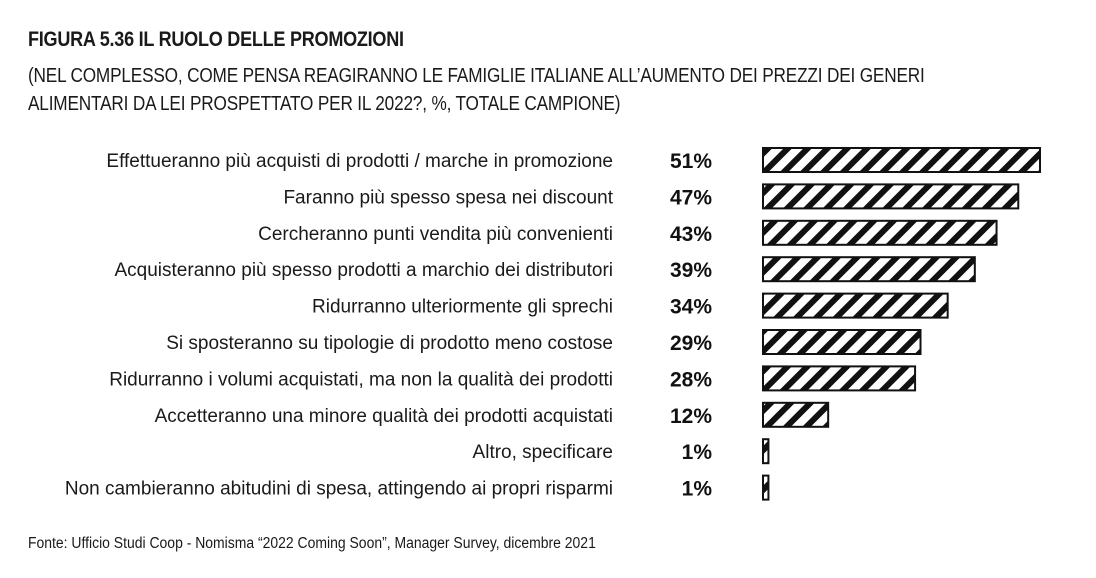 Image resolution: width=1096 pixels, height=578 pixels. What do you see at coordinates (543, 452) in the screenshot?
I see `category-label: Altro, specificare` at bounding box center [543, 452].